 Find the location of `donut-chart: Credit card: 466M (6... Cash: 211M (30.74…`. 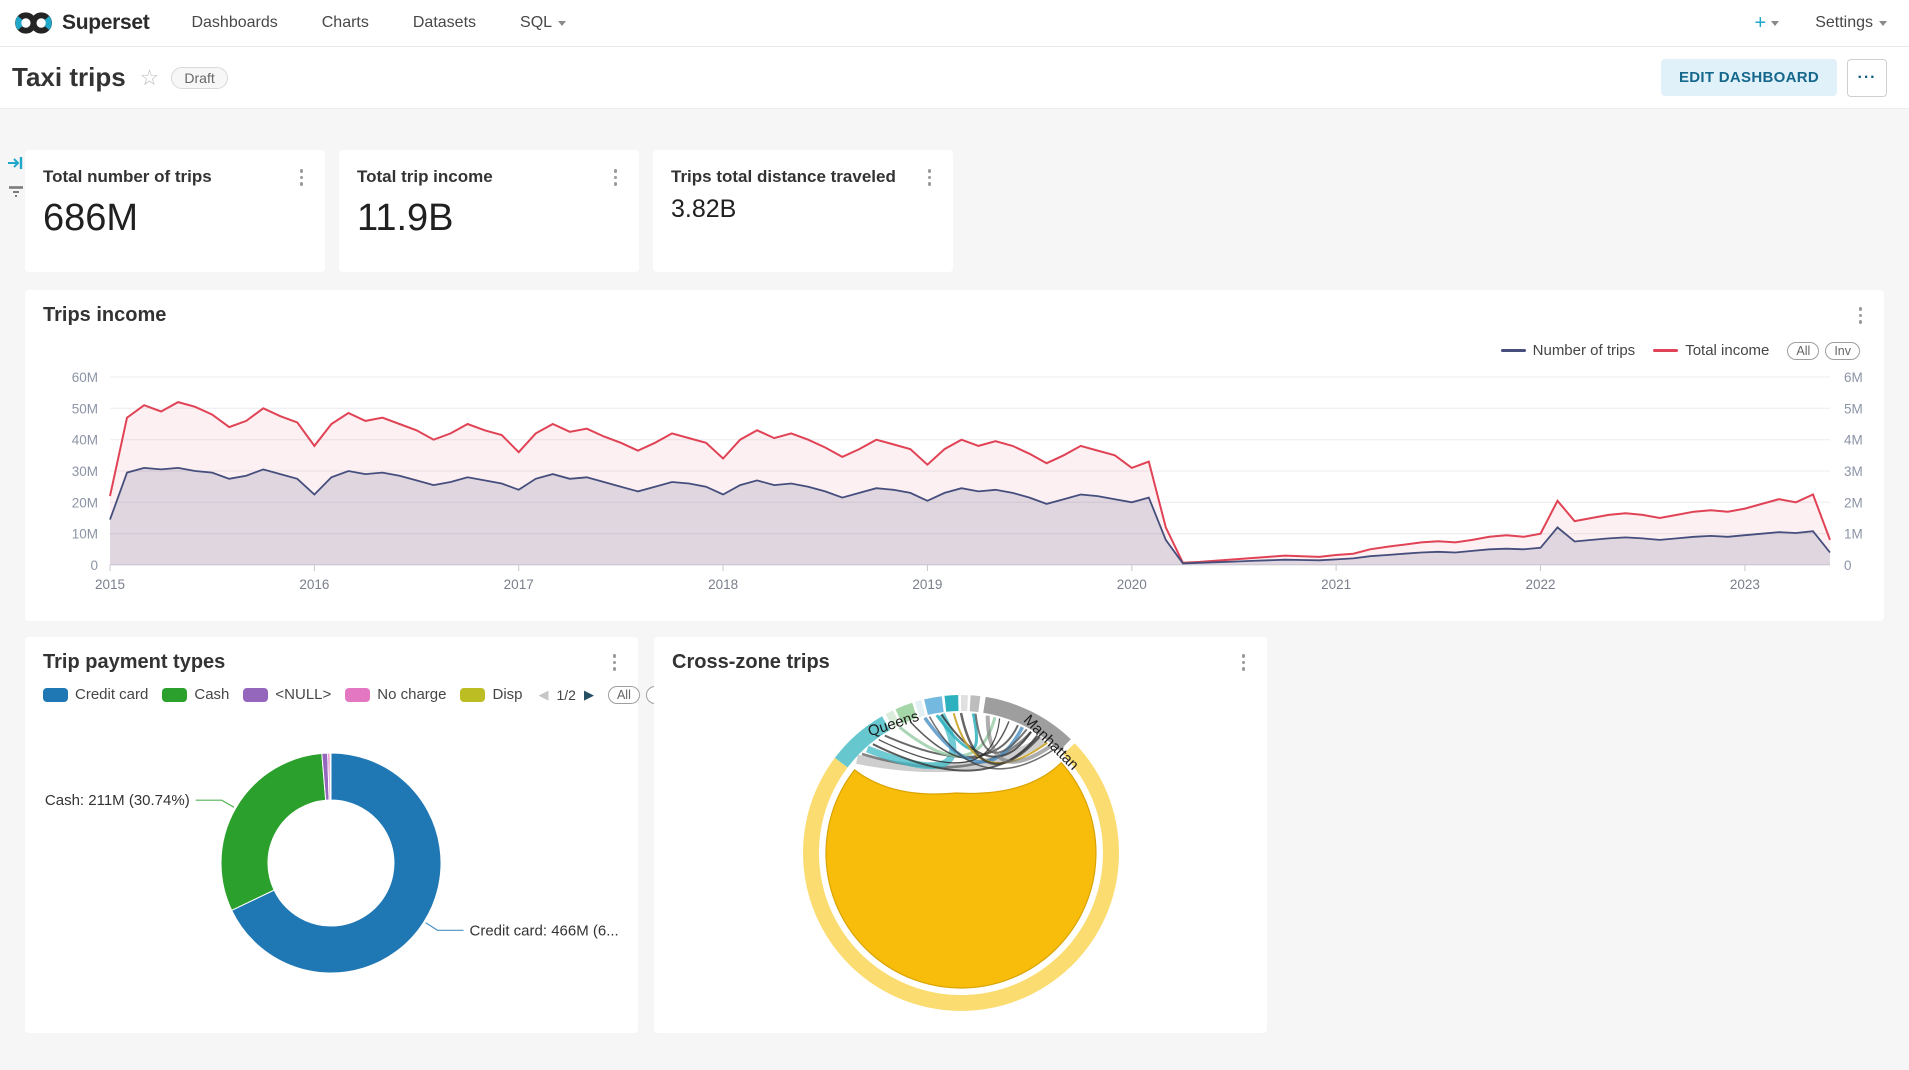

donut-chart: Credit card: 466M (6... Cash: 211M (30.74… is located at coordinates (331, 875).